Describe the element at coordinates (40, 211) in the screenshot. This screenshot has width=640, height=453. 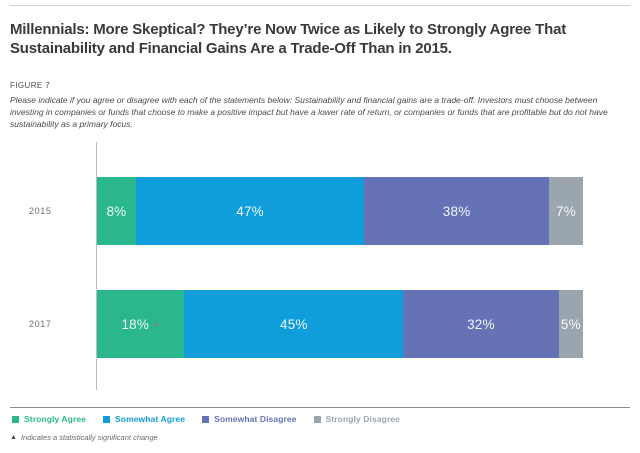
I see `category-label: 2015` at that location.